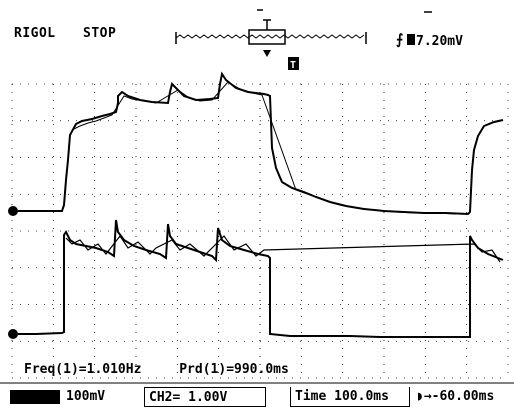  Describe the element at coordinates (342, 396) in the screenshot. I see `timebase-label: Time 100.0ms` at that location.